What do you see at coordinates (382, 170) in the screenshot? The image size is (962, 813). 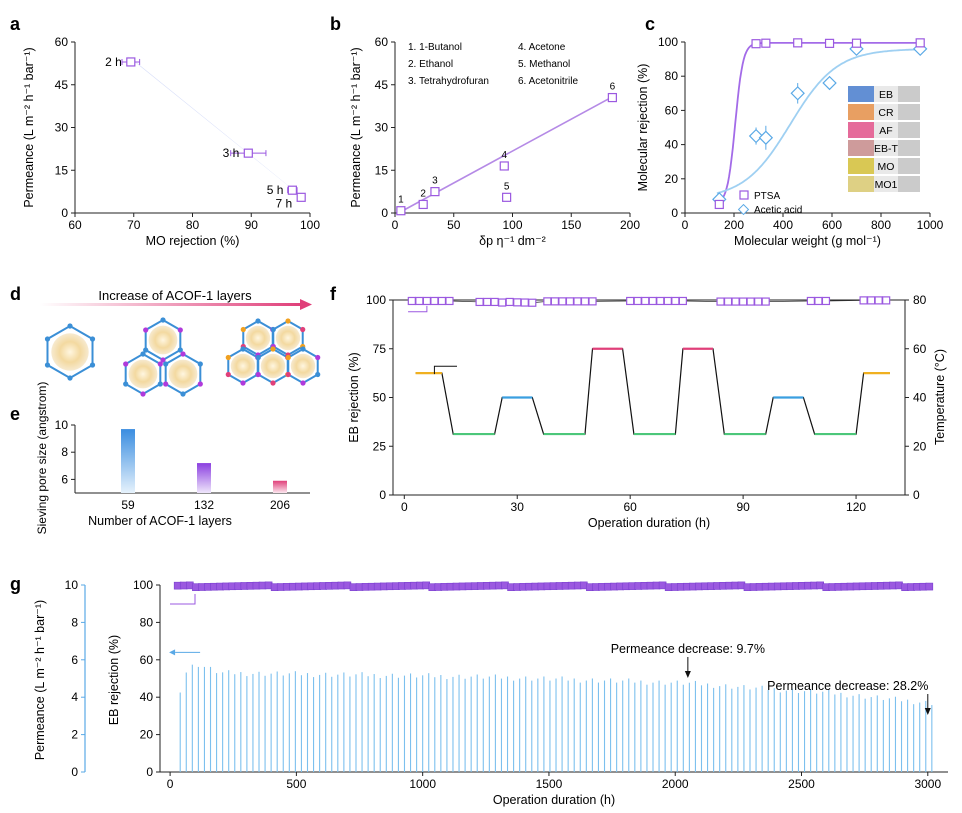 I see `y-tick-label: 15` at bounding box center [382, 170].